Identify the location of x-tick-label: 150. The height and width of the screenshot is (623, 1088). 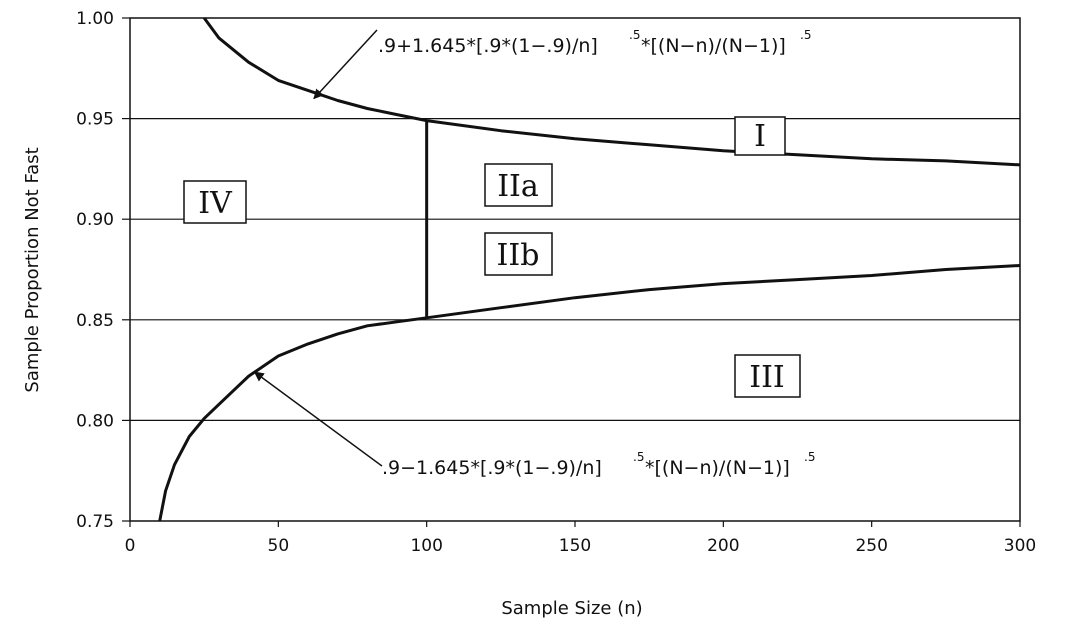
(575, 546).